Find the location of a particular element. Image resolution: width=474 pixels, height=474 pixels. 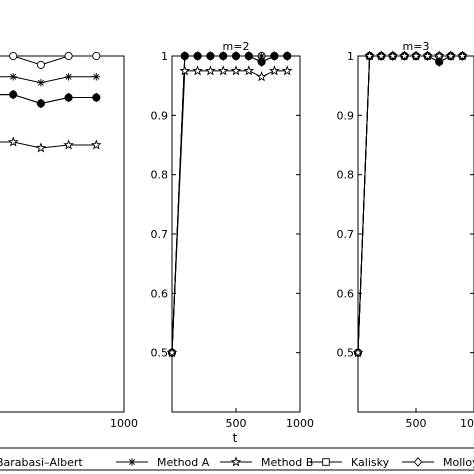

legend-entry: Molloy is located at coordinates (438, 462).